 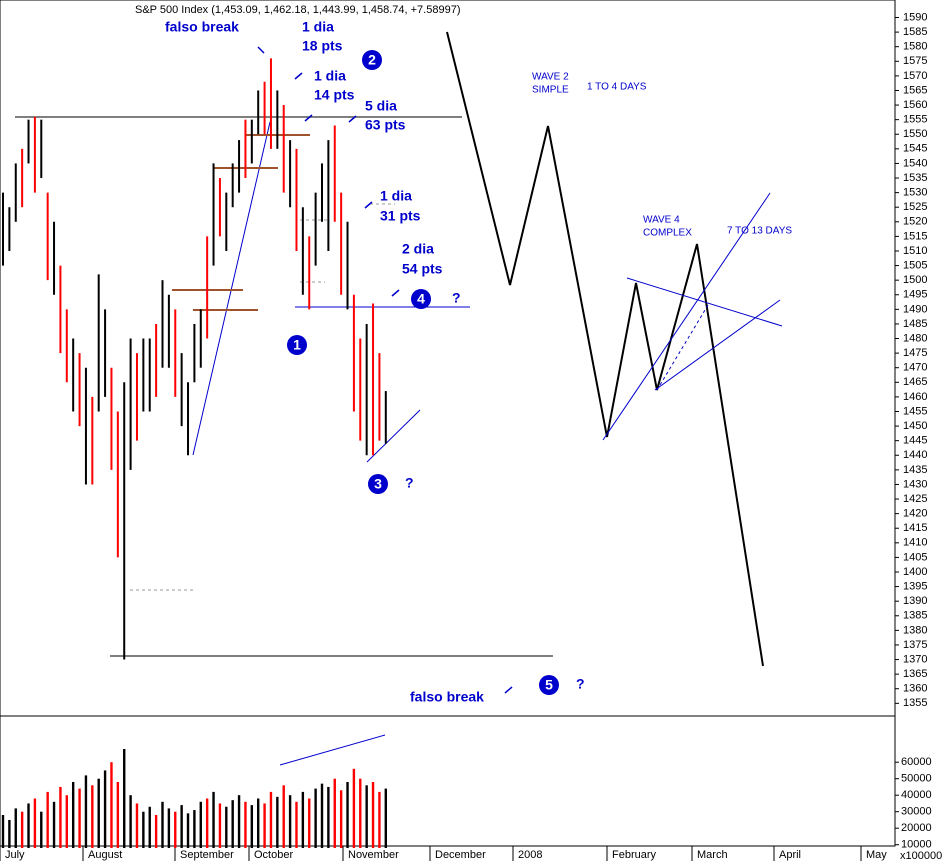 I want to click on wave-label: 4, so click(x=421, y=299).